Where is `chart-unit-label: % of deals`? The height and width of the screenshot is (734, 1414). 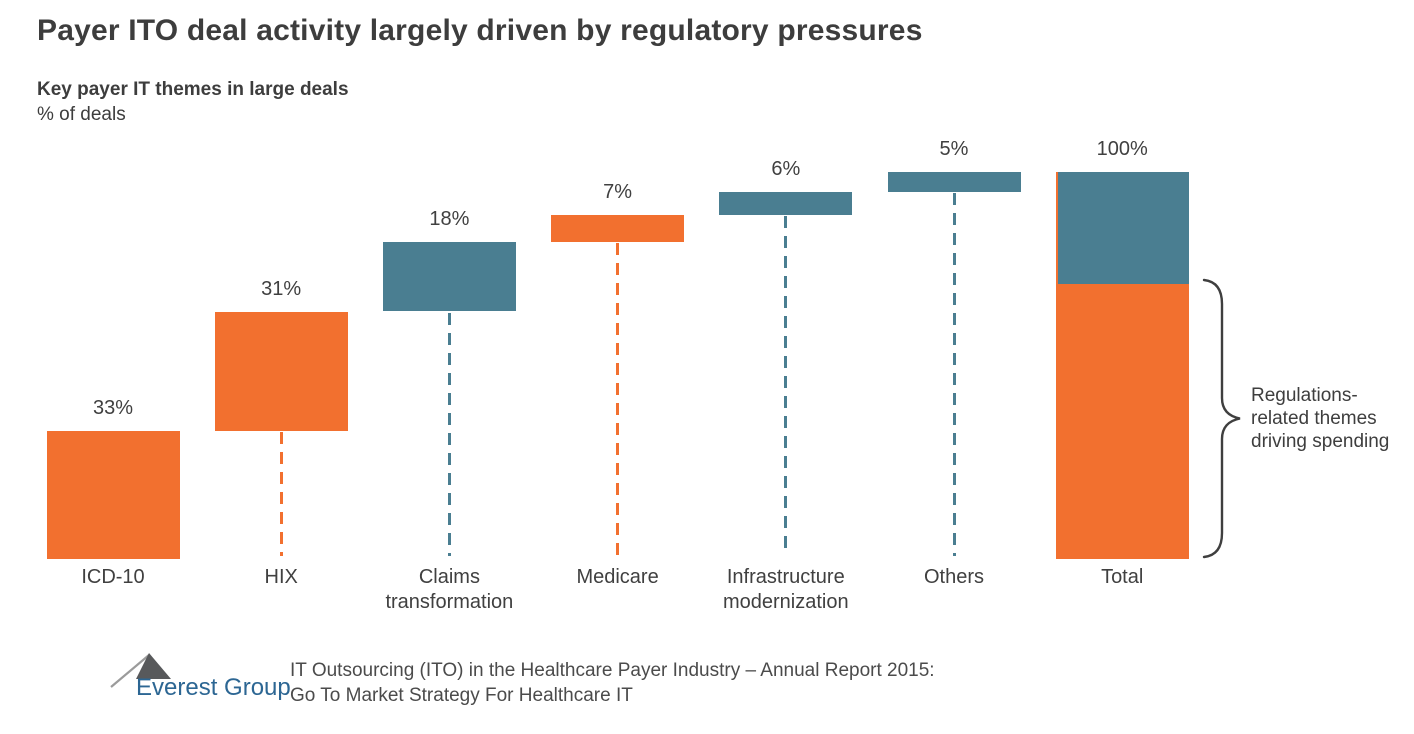 chart-unit-label: % of deals is located at coordinates (81, 114).